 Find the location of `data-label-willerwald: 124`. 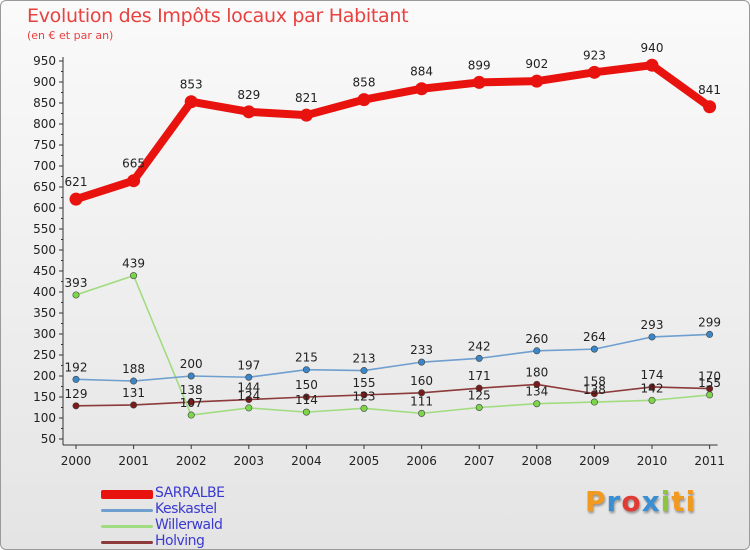

data-label-willerwald: 124 is located at coordinates (248, 396).